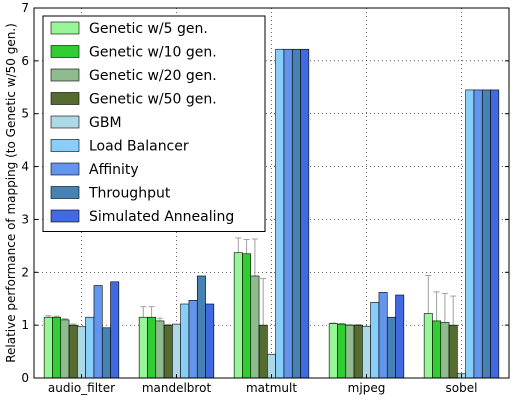  Describe the element at coordinates (367, 388) in the screenshot. I see `x-tick-label: mjpeg` at that location.